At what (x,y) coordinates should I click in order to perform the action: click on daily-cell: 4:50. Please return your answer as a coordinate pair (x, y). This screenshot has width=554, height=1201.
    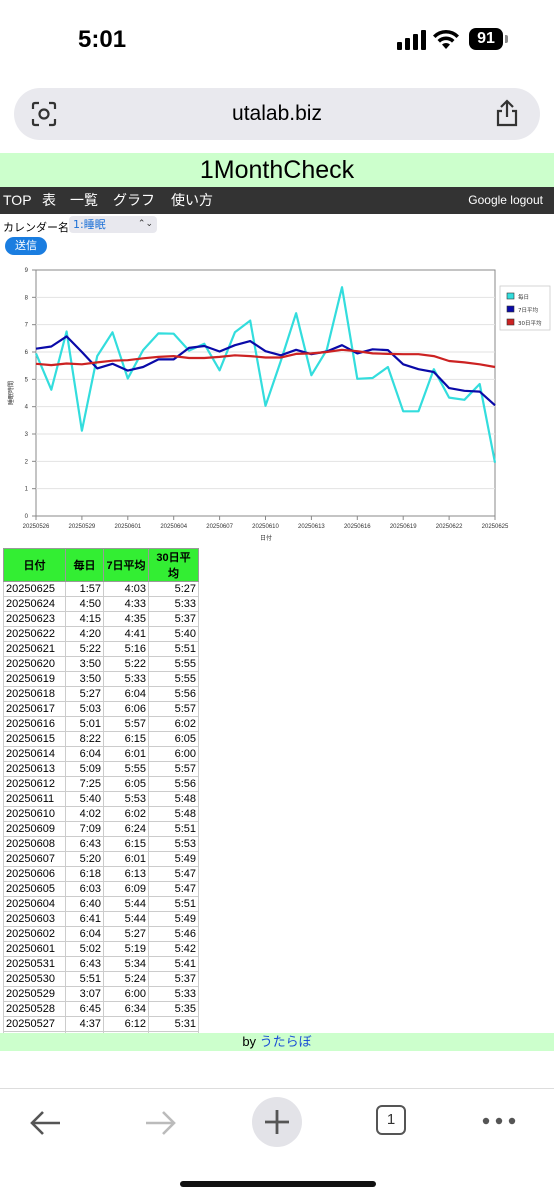
    Looking at the image, I should click on (84, 604).